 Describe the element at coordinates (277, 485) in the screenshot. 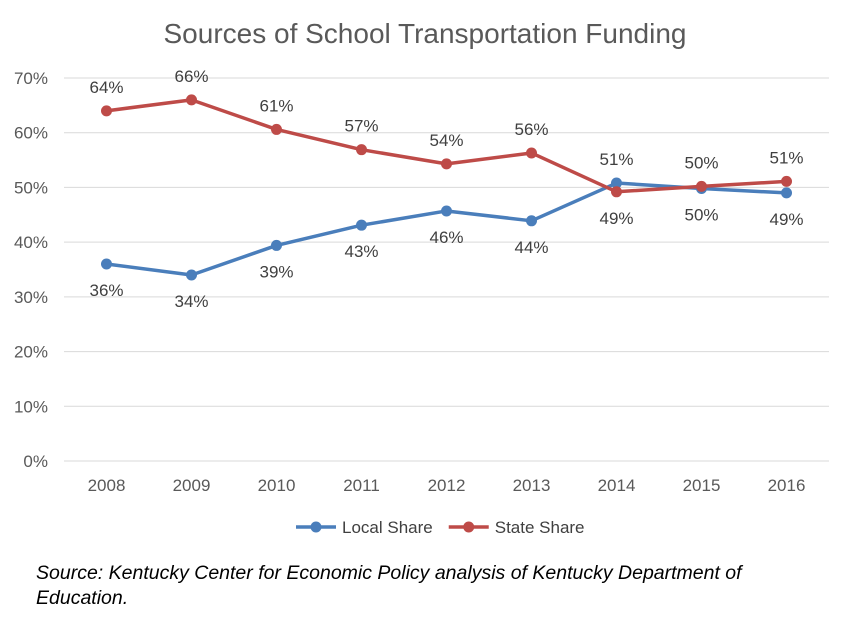

I see `x-tick-label: 2010` at that location.